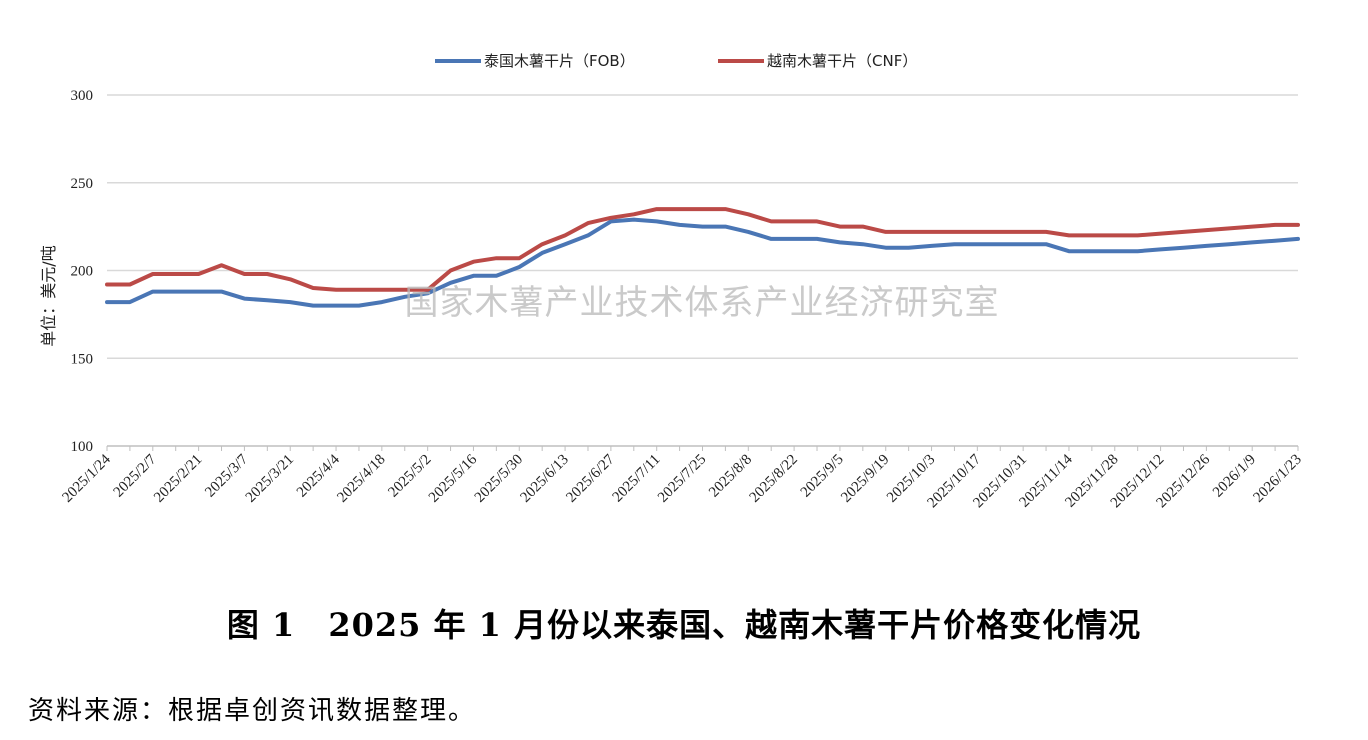 This screenshot has width=1368, height=740. What do you see at coordinates (453, 478) in the screenshot?
I see `x-tick-label: 2025/5/16` at bounding box center [453, 478].